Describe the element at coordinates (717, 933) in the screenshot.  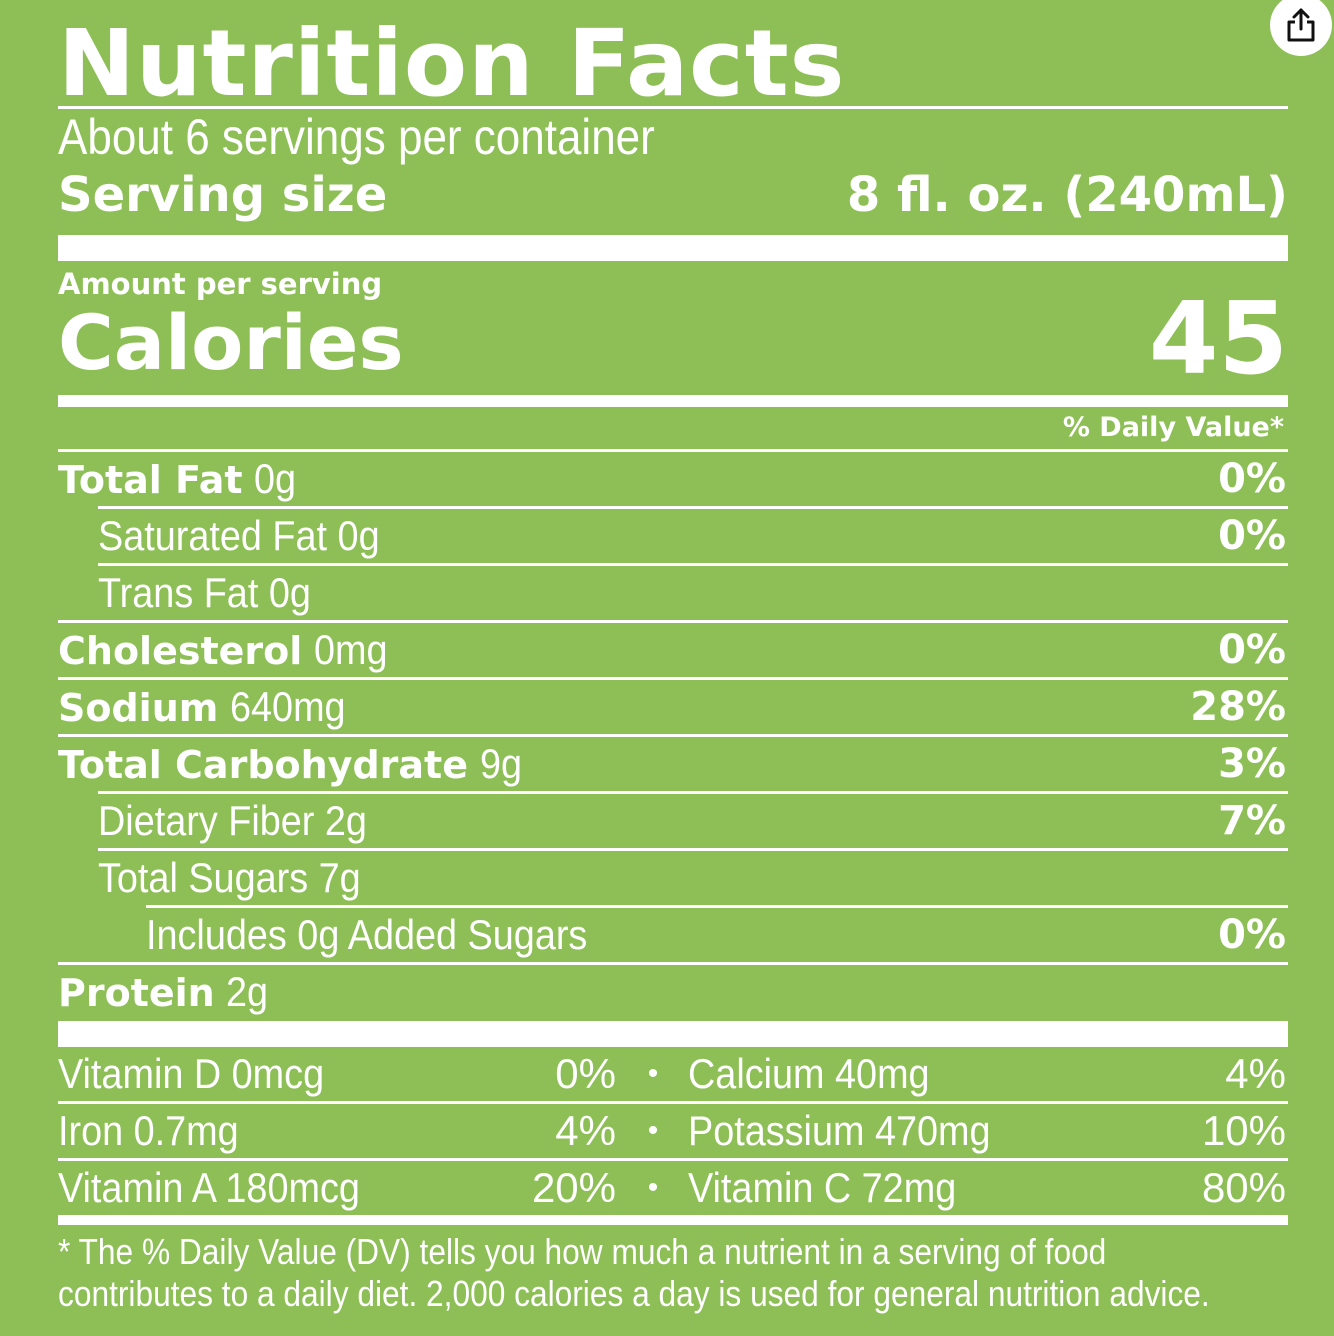
I see `nutrient-row-added-sugars: Includes 0g Added Sugars 0%` at that location.